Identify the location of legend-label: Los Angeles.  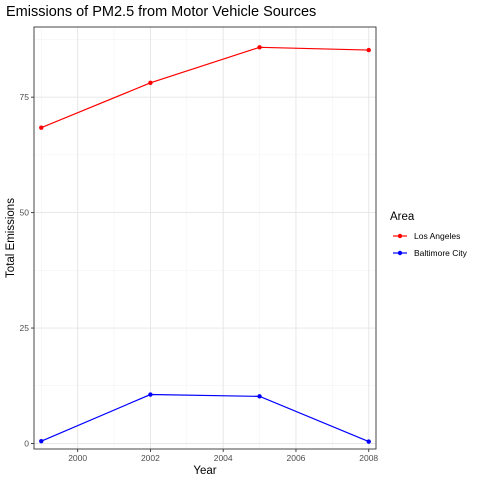
(437, 236).